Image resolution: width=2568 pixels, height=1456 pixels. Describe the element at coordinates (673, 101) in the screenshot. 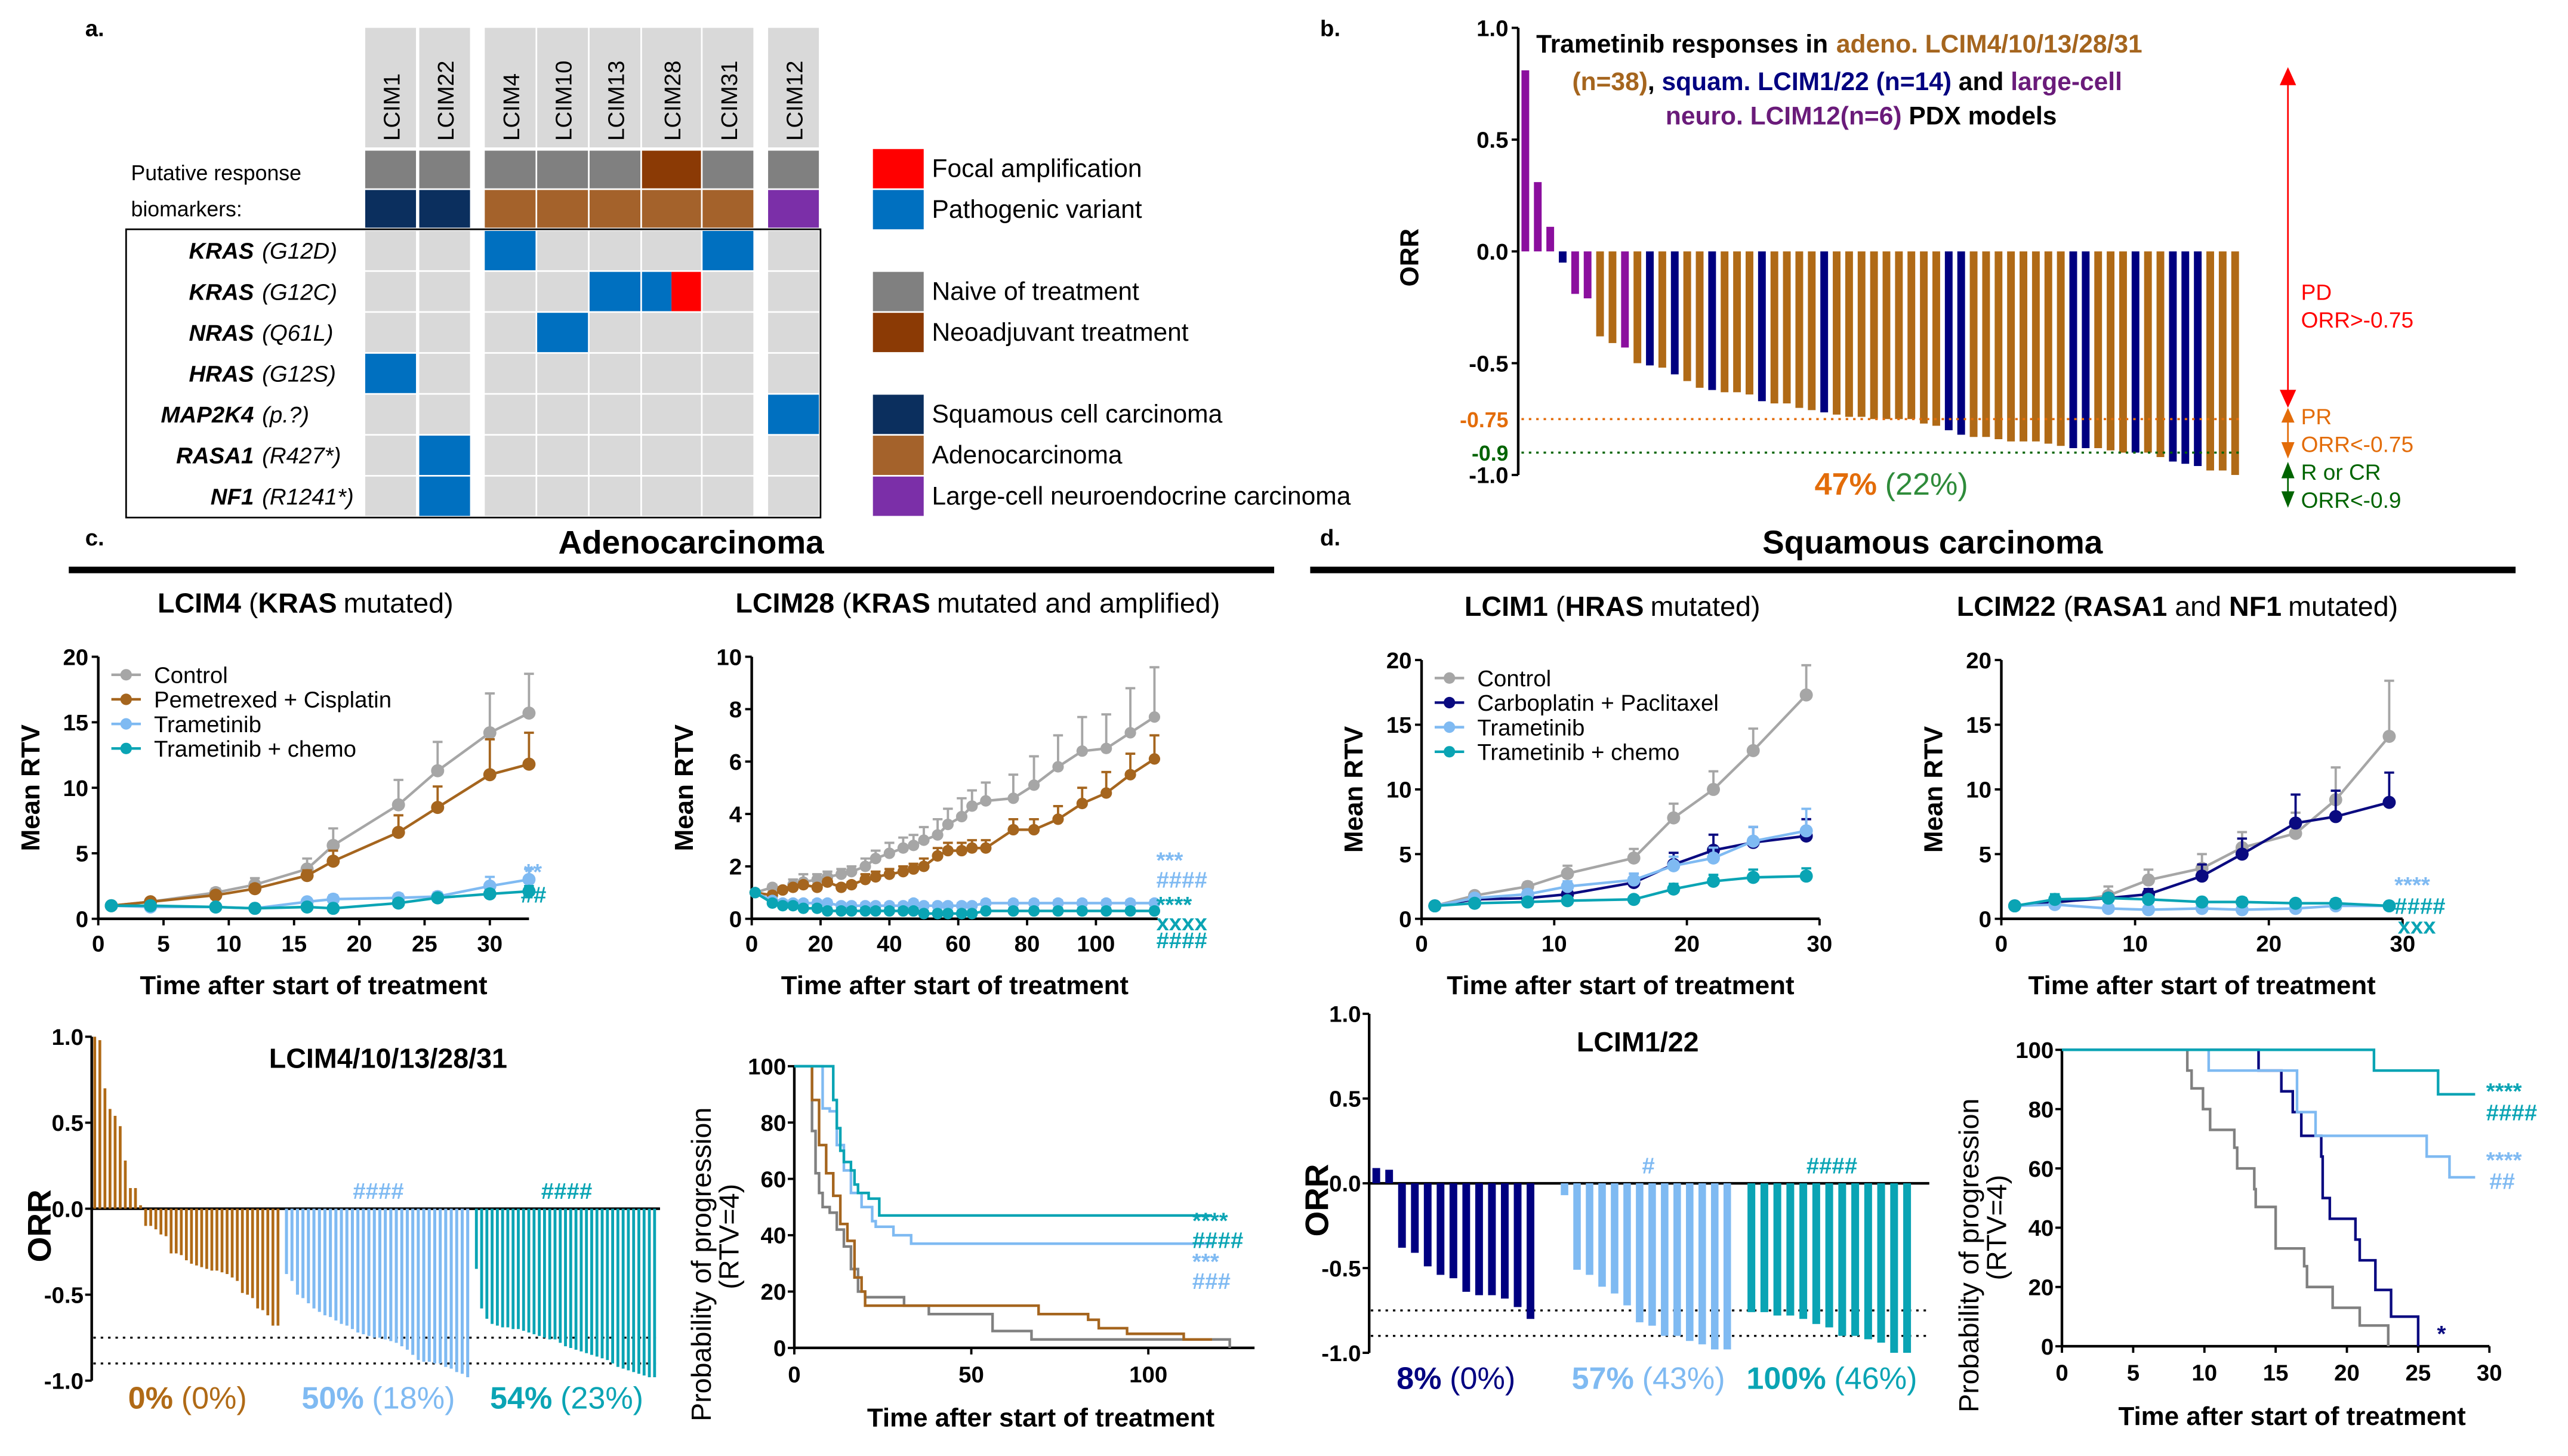

I see `column-header-lcim28: LCIM28` at that location.